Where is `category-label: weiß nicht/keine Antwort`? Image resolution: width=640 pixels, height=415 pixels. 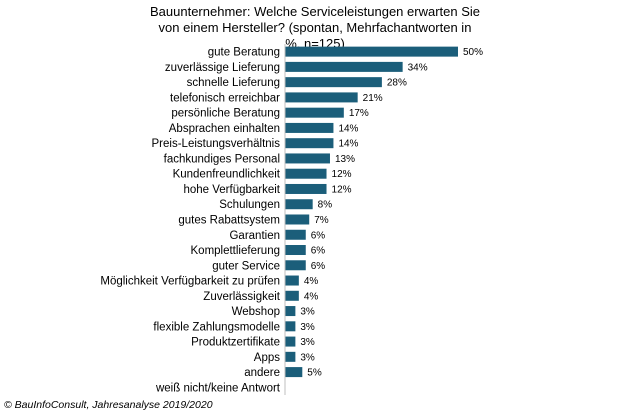
category-label: weiß nicht/keine Antwort is located at coordinates (218, 388).